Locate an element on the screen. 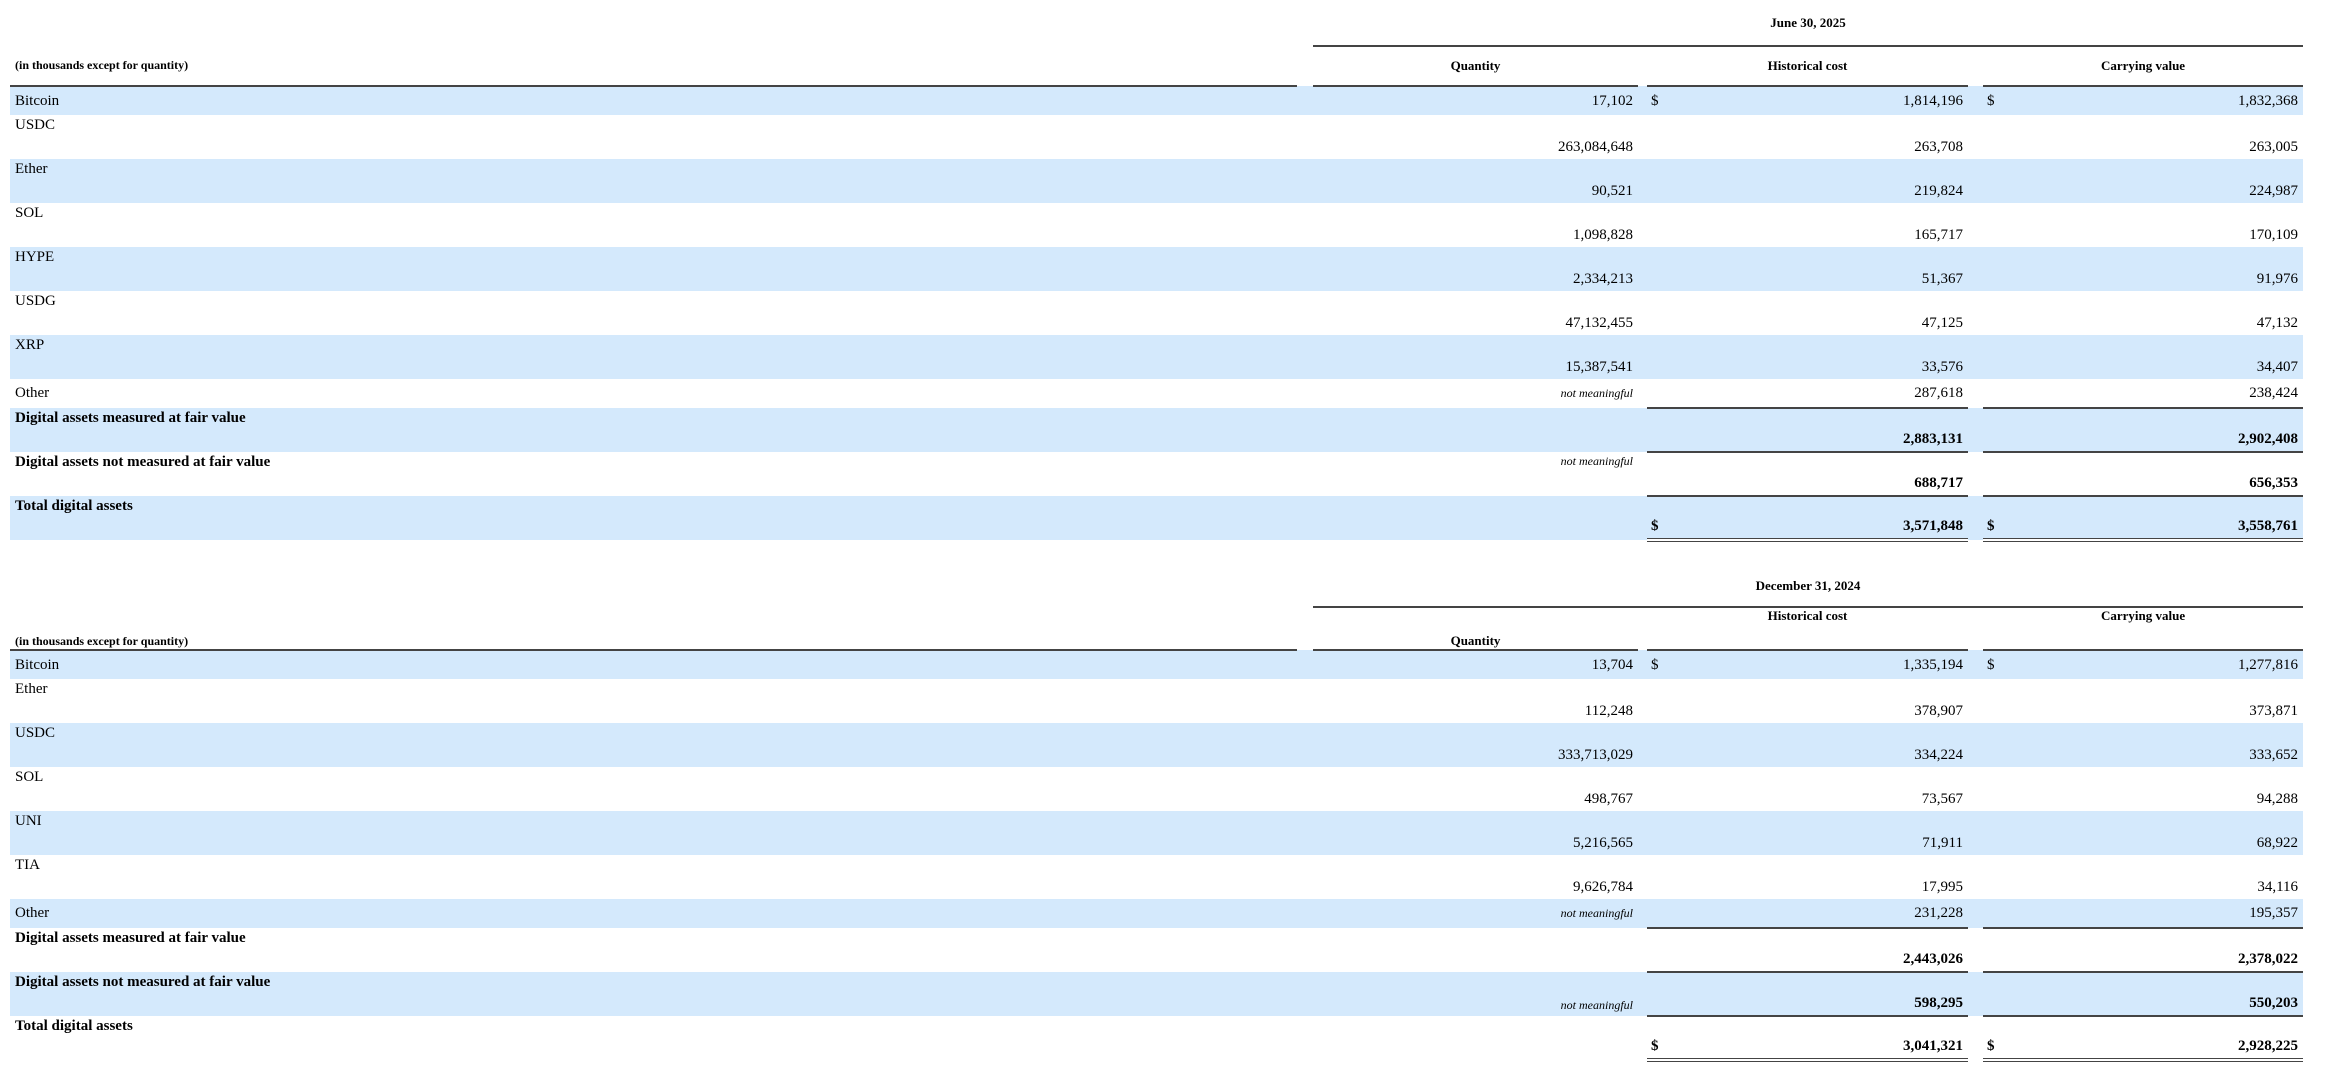 The width and height of the screenshot is (2326, 1074). carrying-value-value: 263,005 is located at coordinates (2143, 137).